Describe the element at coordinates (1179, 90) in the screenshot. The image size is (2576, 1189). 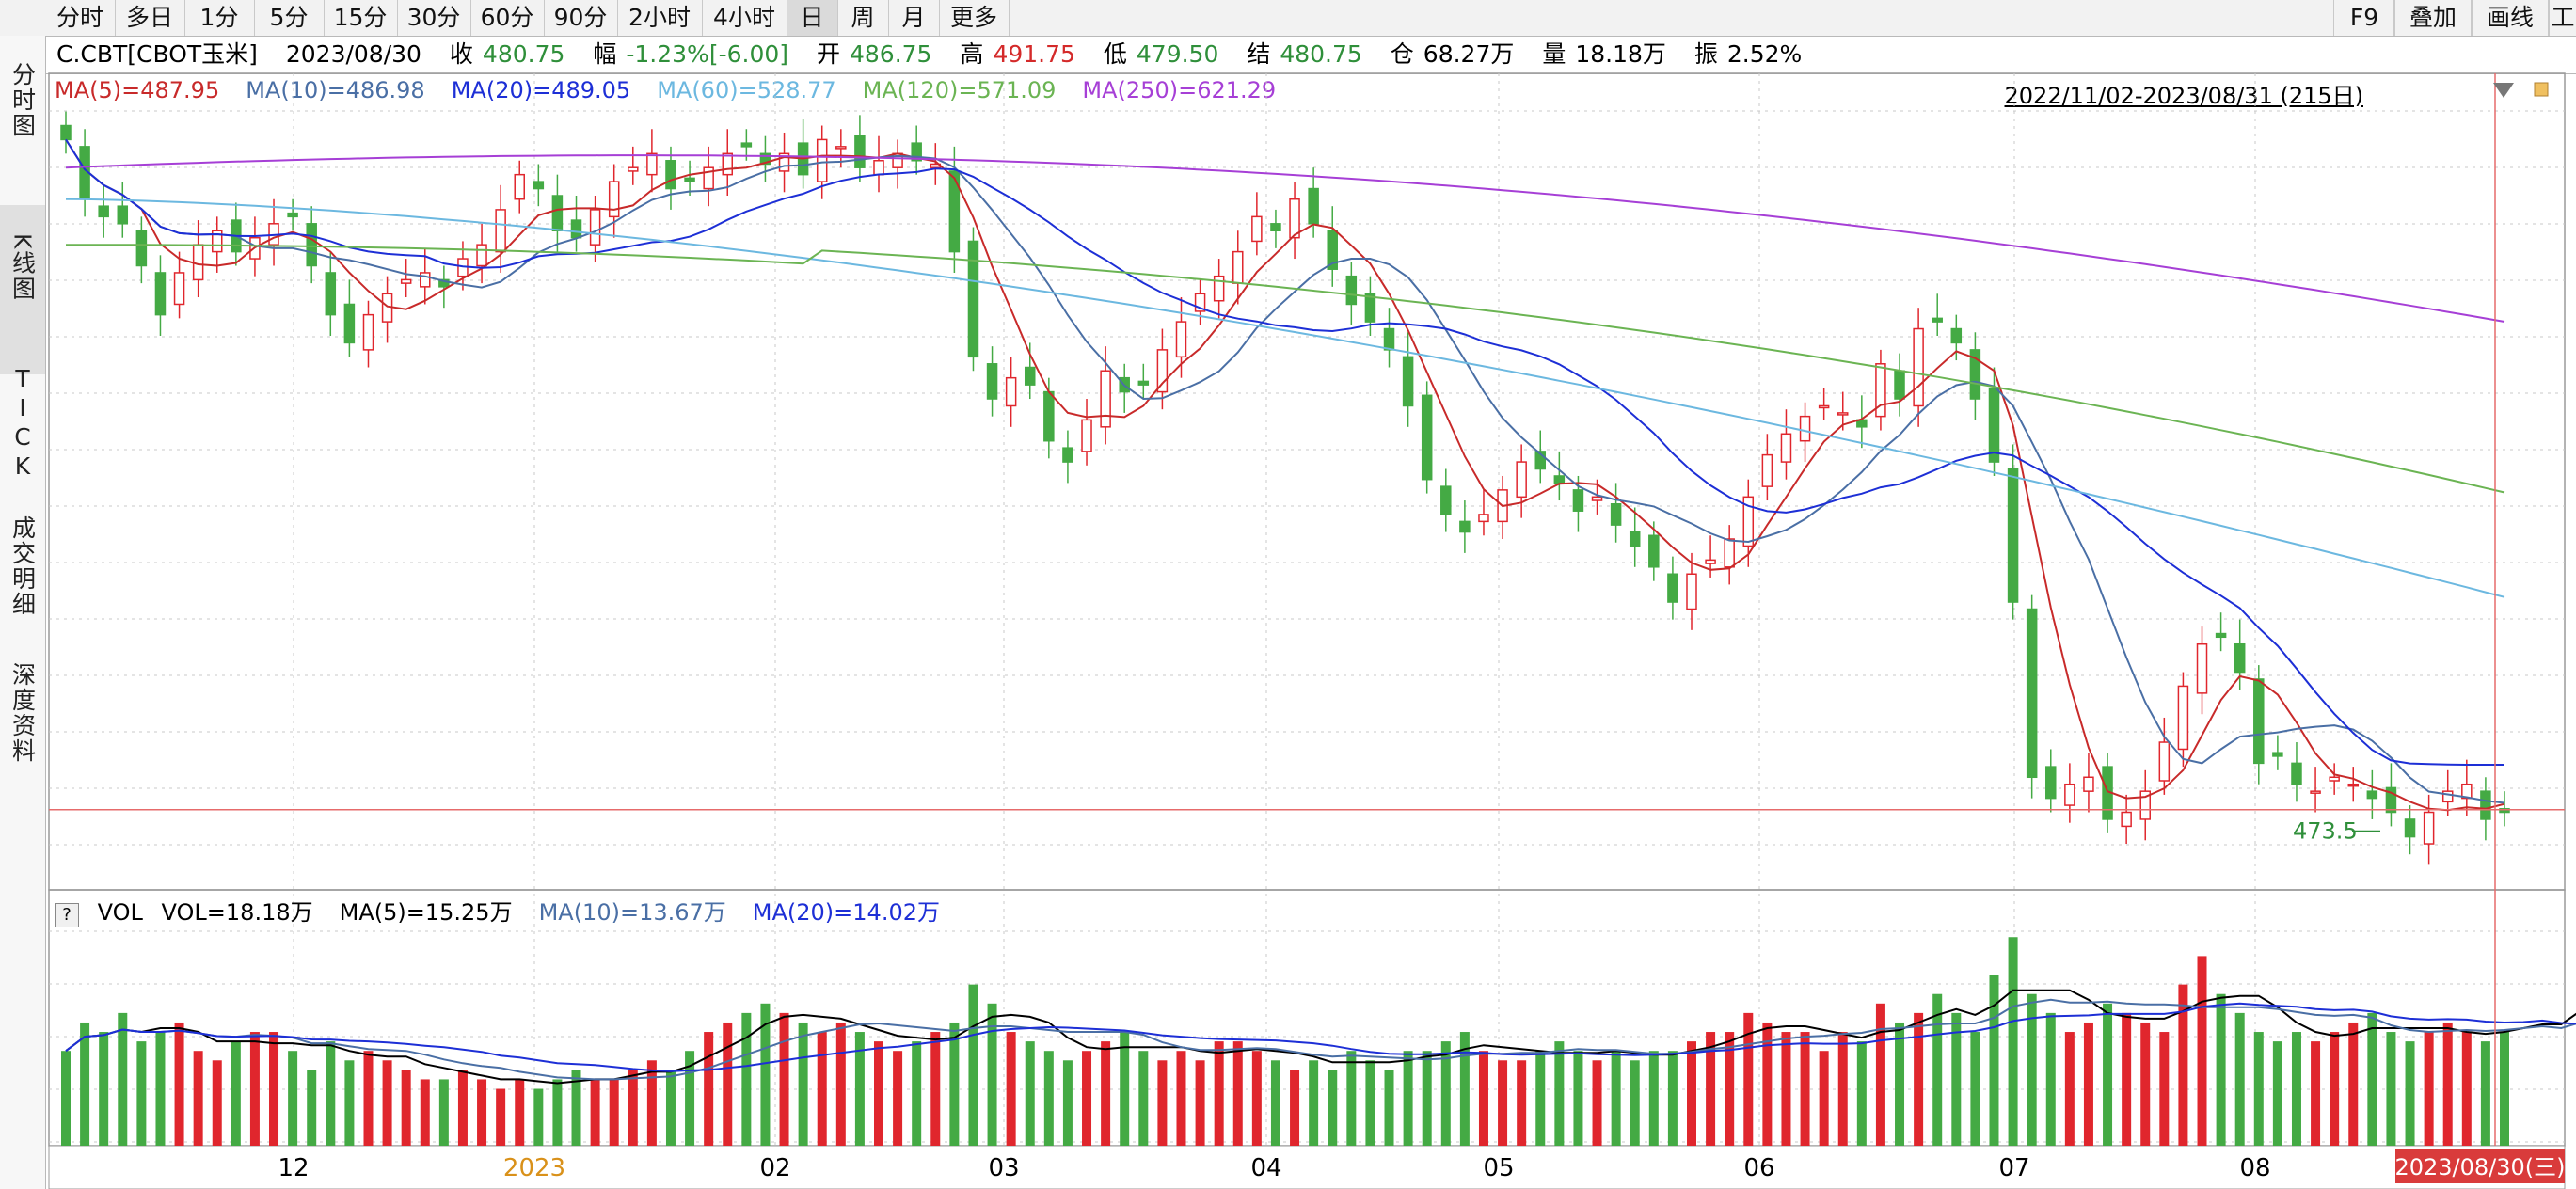
I see `ma-legend-item: MA(250)=621.29` at that location.